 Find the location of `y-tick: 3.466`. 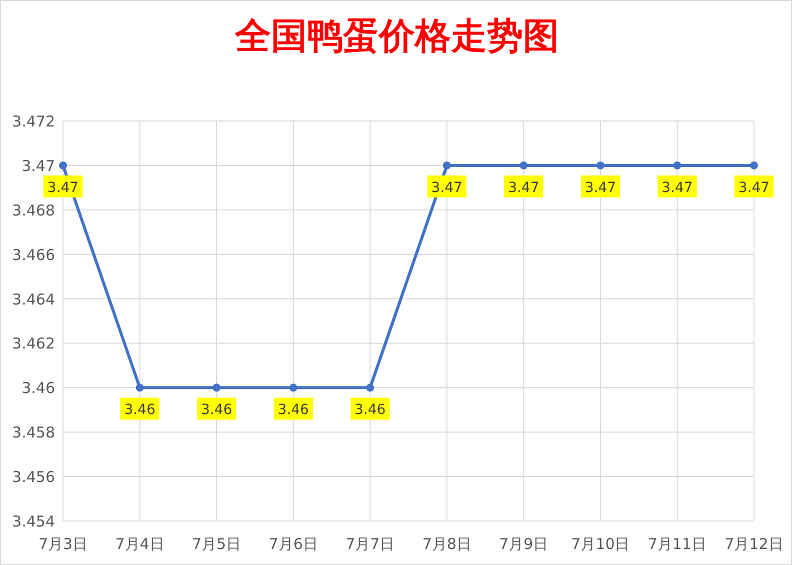

y-tick: 3.466 is located at coordinates (33, 255).